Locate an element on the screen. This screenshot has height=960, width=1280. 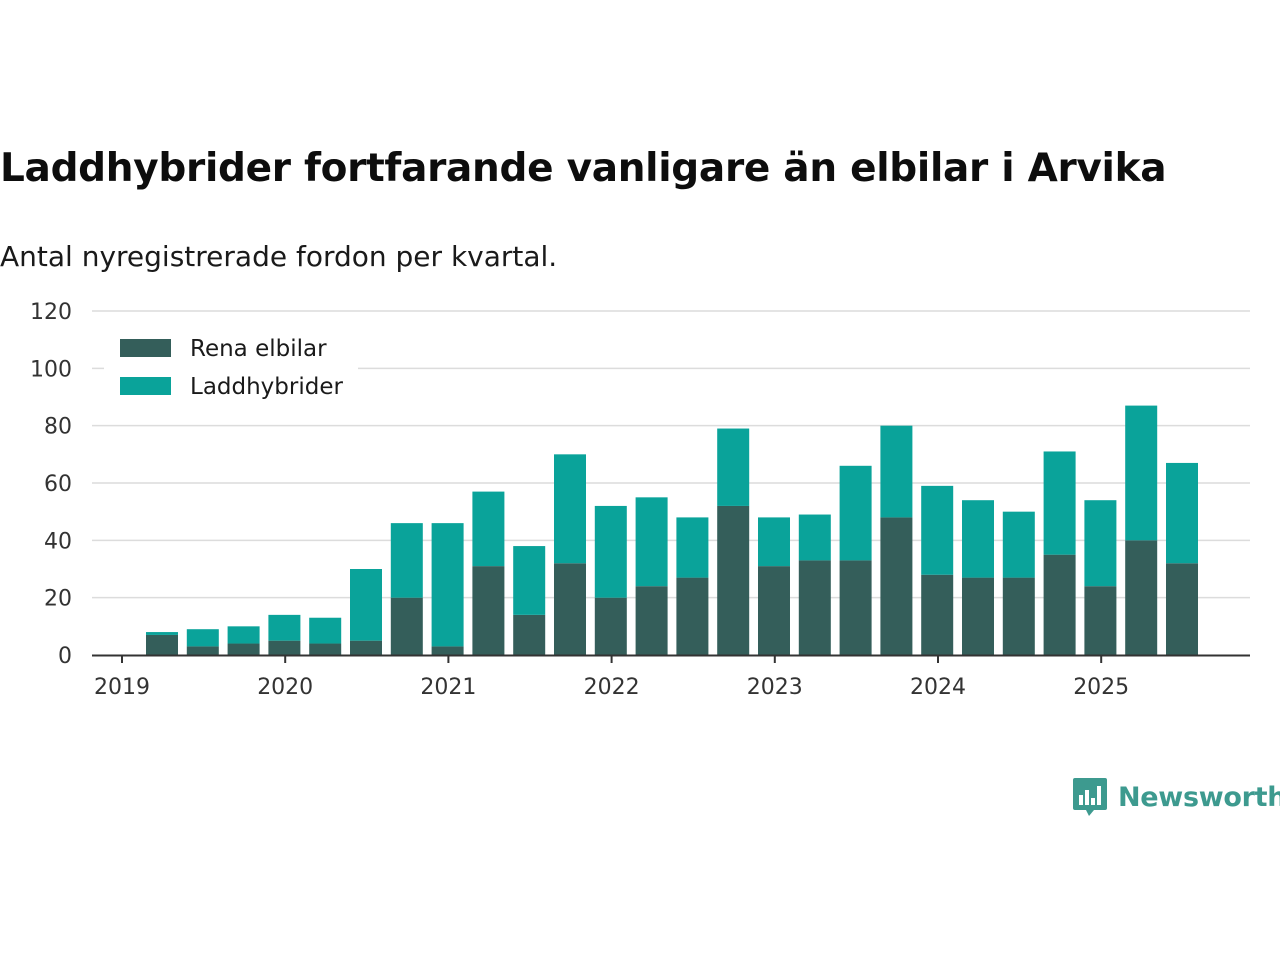
x-tick-label: 2021 is located at coordinates (448, 687).